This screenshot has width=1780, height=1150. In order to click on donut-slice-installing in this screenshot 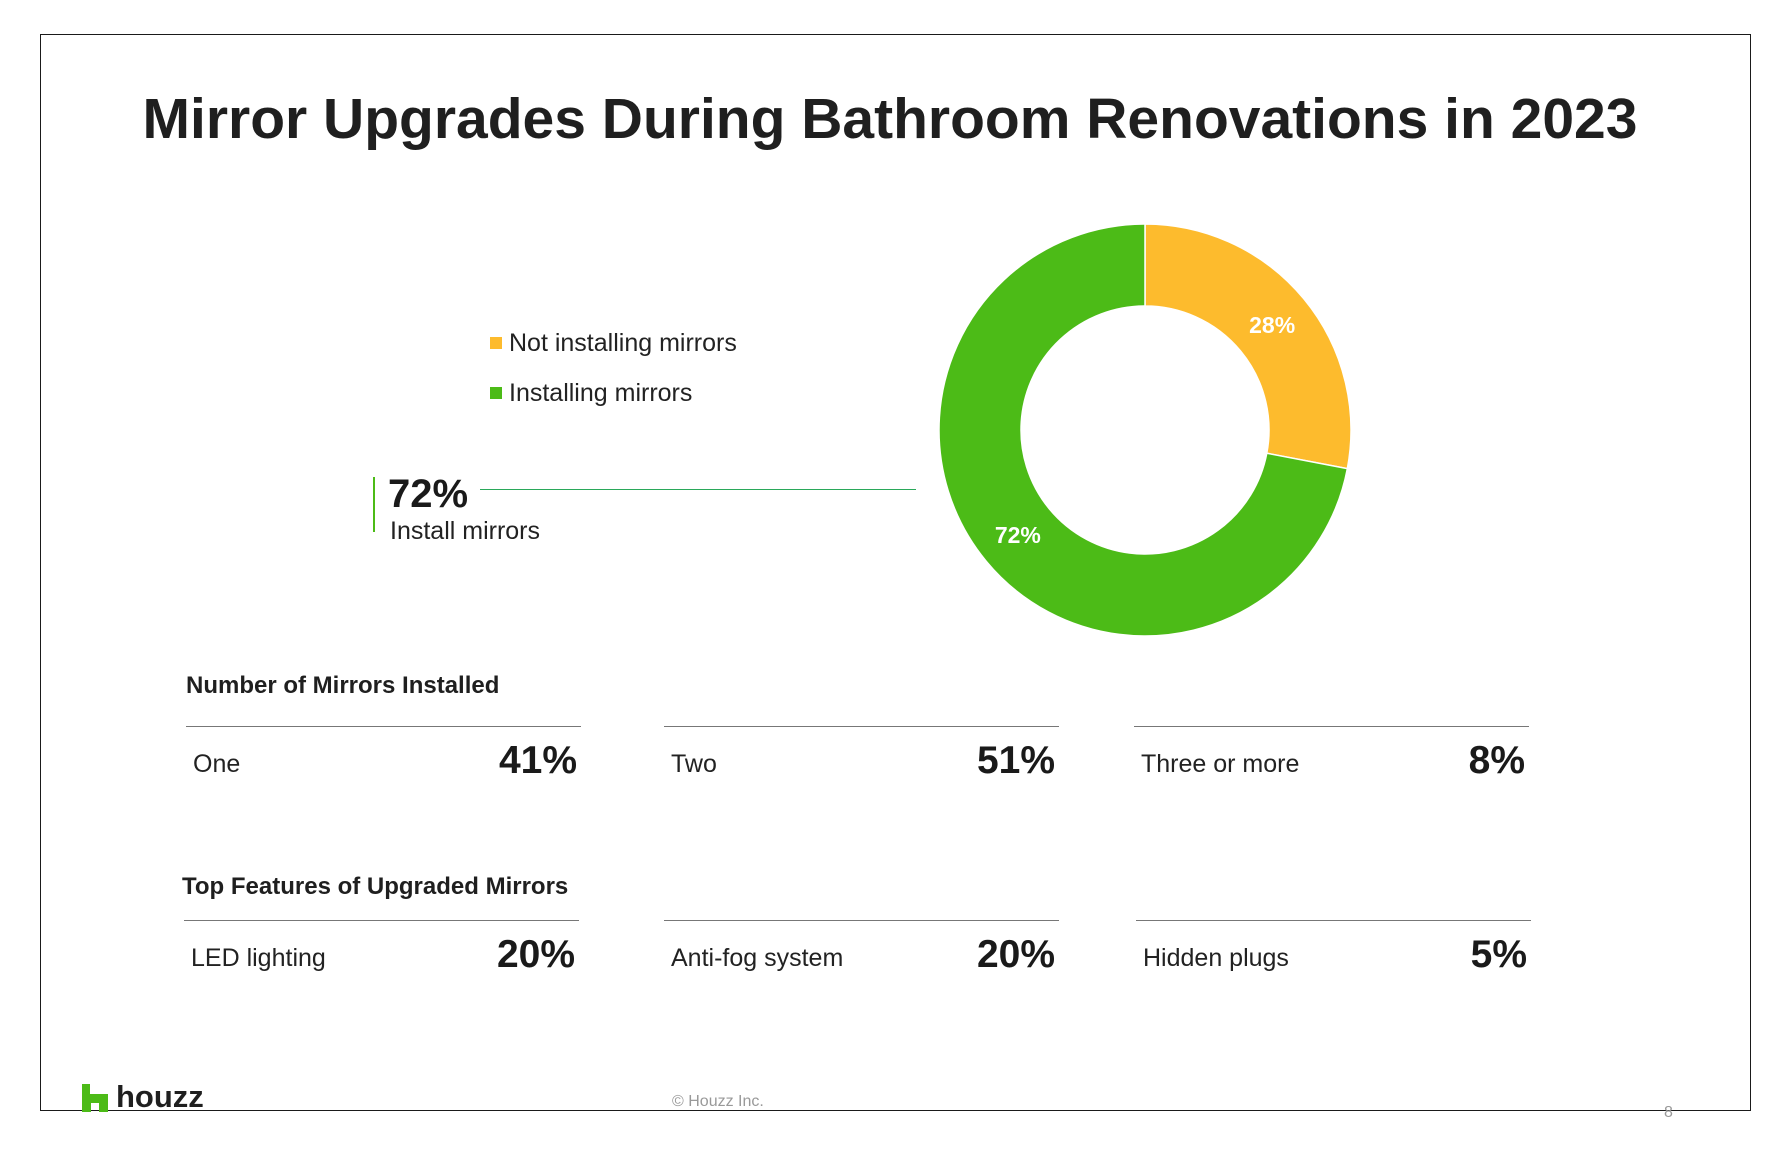, I will do `click(1143, 430)`.